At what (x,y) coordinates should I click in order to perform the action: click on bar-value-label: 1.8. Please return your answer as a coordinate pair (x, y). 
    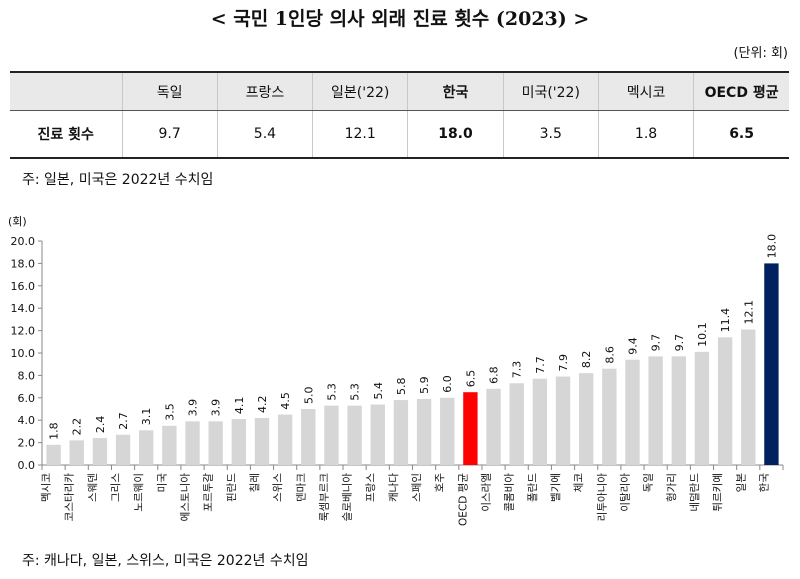
    Looking at the image, I should click on (54, 431).